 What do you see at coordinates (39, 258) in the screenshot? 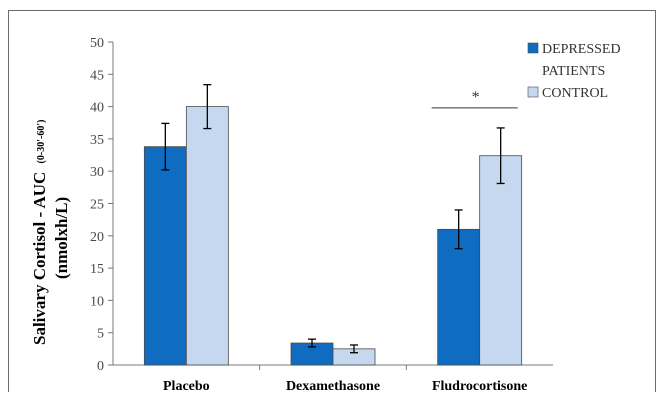
I see `y-axis-label-main: Salivary Cortisol - AUC` at bounding box center [39, 258].